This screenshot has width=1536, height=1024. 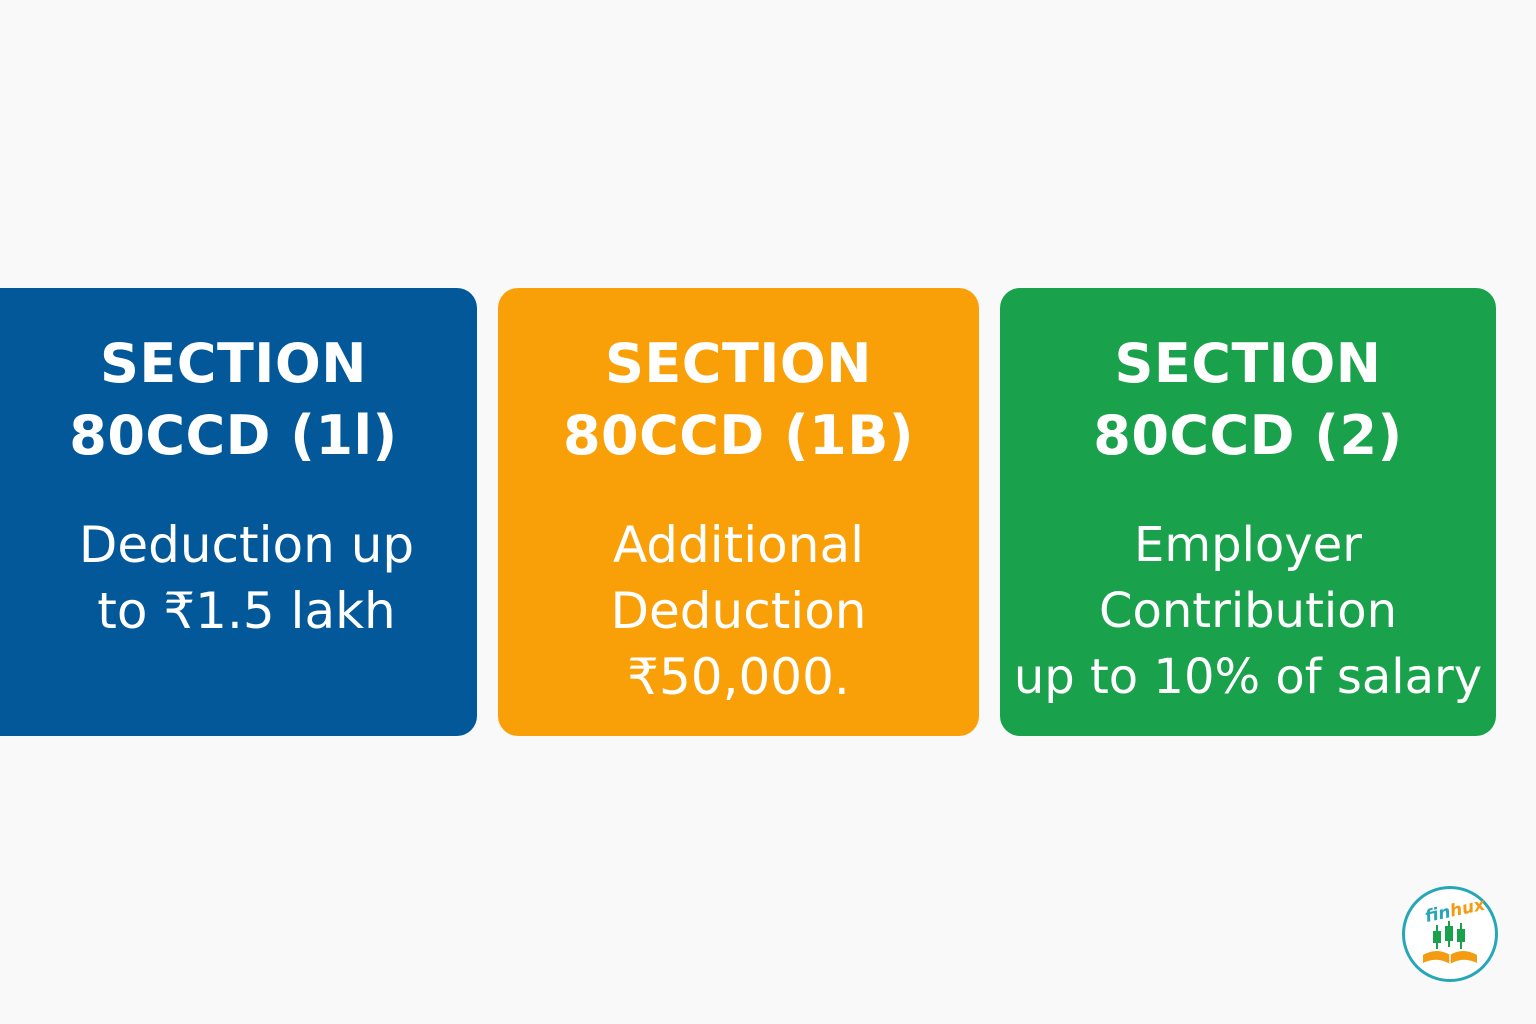 What do you see at coordinates (1248, 435) in the screenshot?
I see `card-heading-line: 80CCD (2)` at bounding box center [1248, 435].